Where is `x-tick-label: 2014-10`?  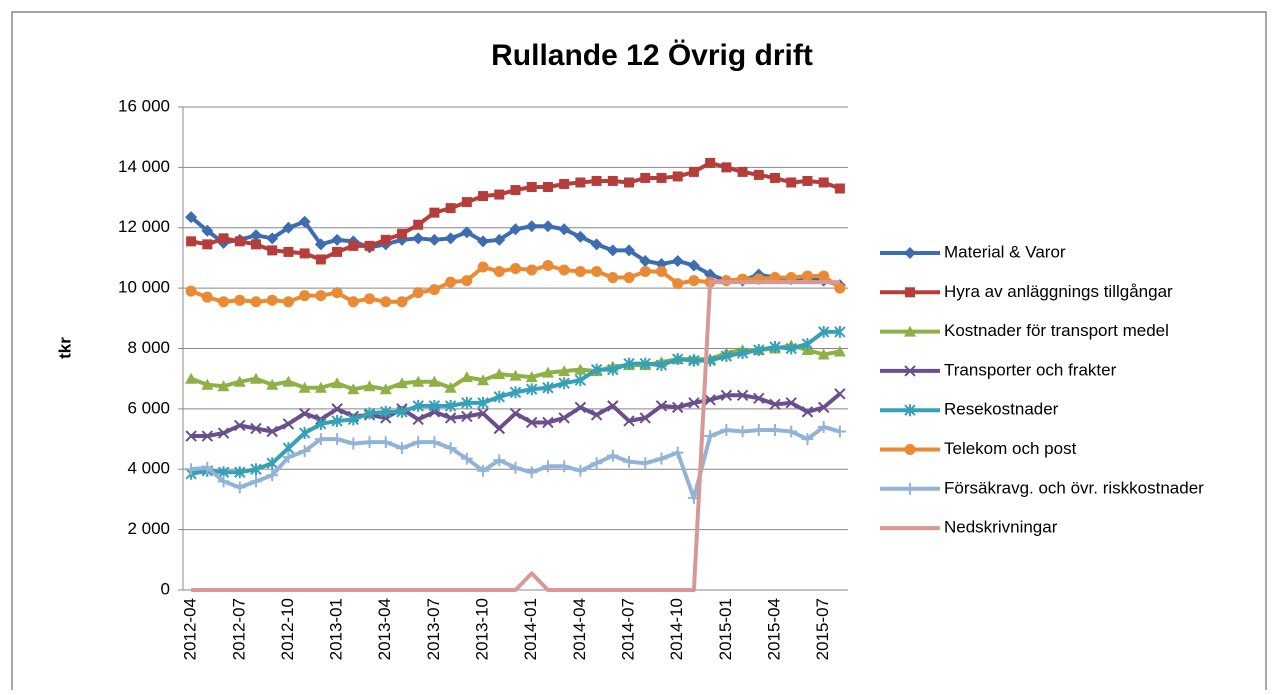 x-tick-label: 2014-10 is located at coordinates (676, 629).